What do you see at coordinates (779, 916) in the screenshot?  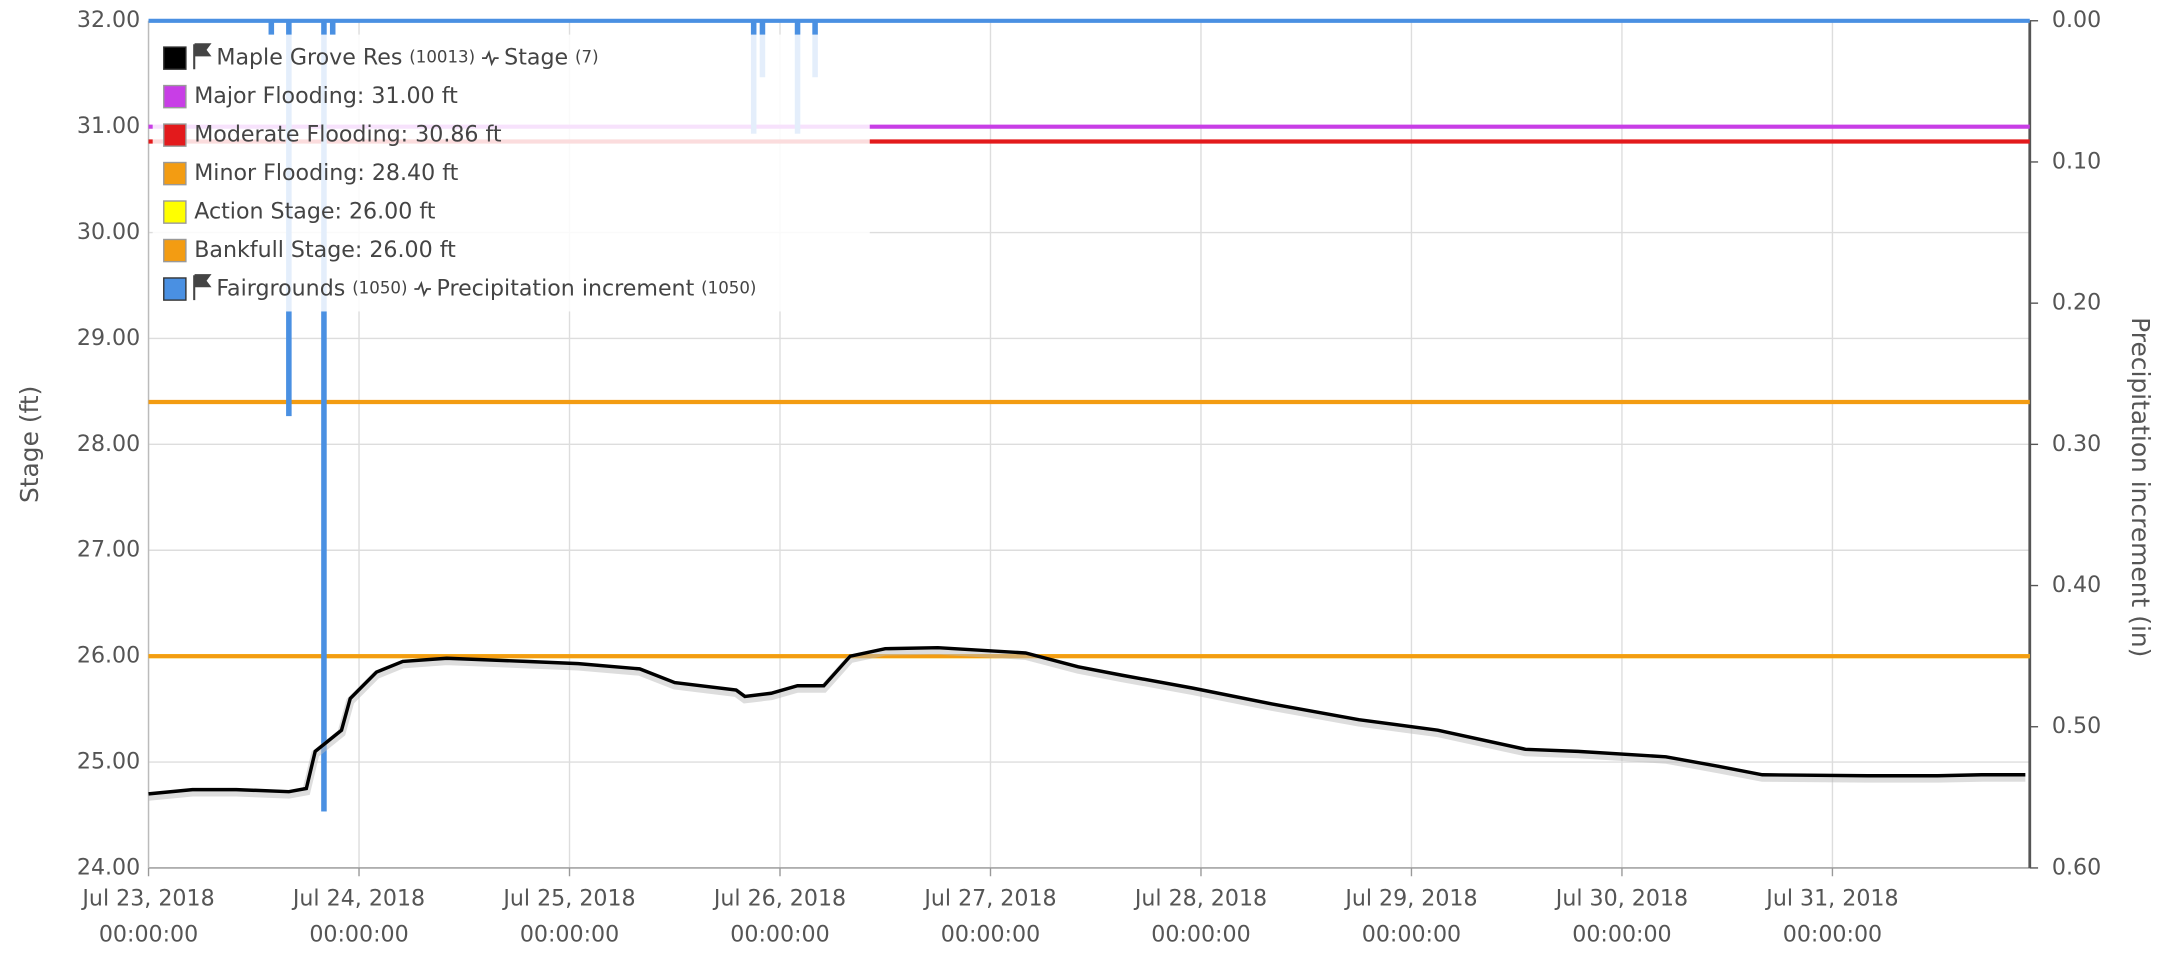 I see `x-tick-label: Jul 26, 2018 00:00:00` at bounding box center [779, 916].